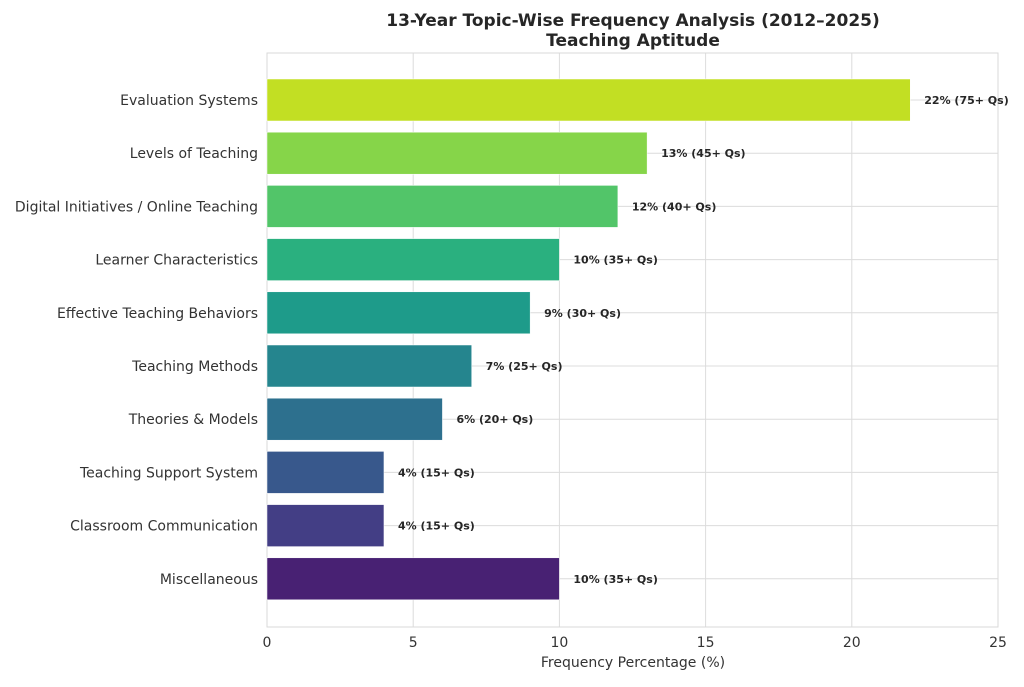 This screenshot has height=687, width=1024. I want to click on data-label: 7% (25+ Qs), so click(524, 366).